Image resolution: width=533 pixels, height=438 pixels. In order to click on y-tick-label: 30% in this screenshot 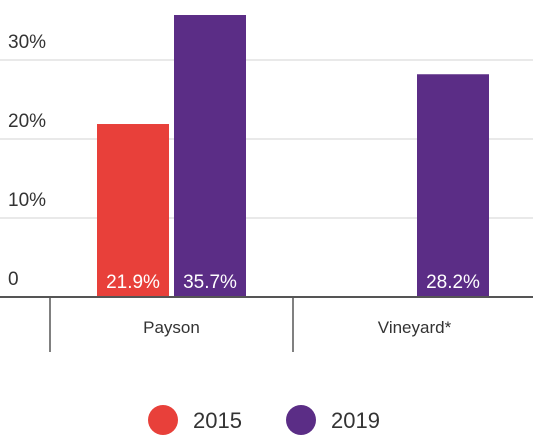, I will do `click(27, 42)`.